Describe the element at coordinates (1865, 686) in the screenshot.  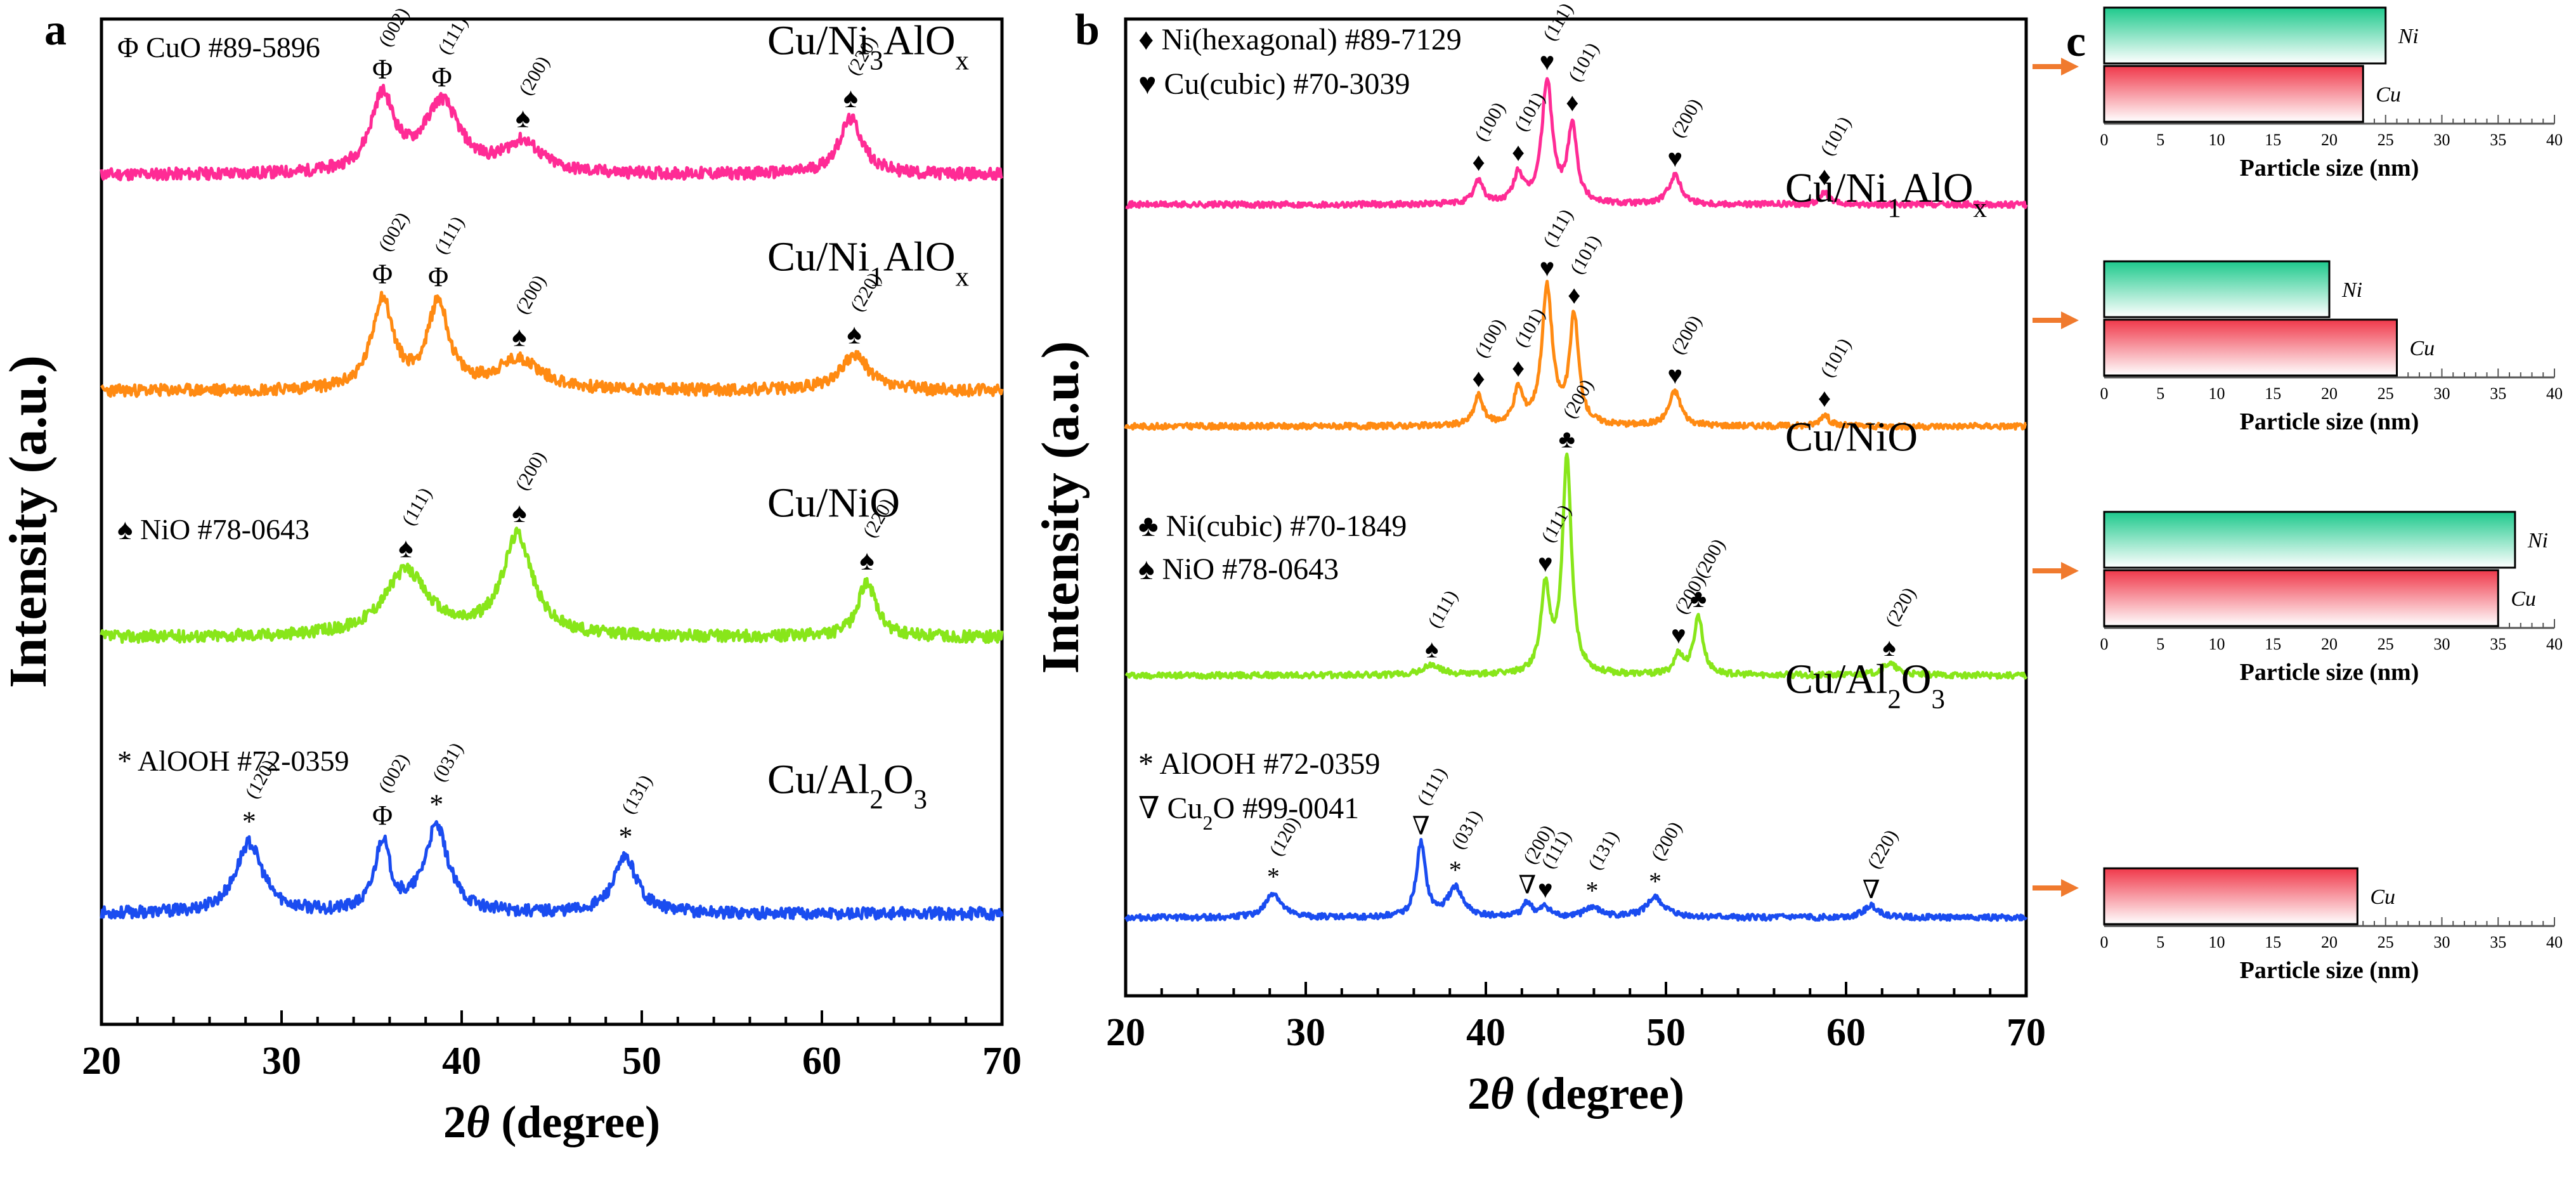
I see `series-label: Cu/Al2O3` at that location.